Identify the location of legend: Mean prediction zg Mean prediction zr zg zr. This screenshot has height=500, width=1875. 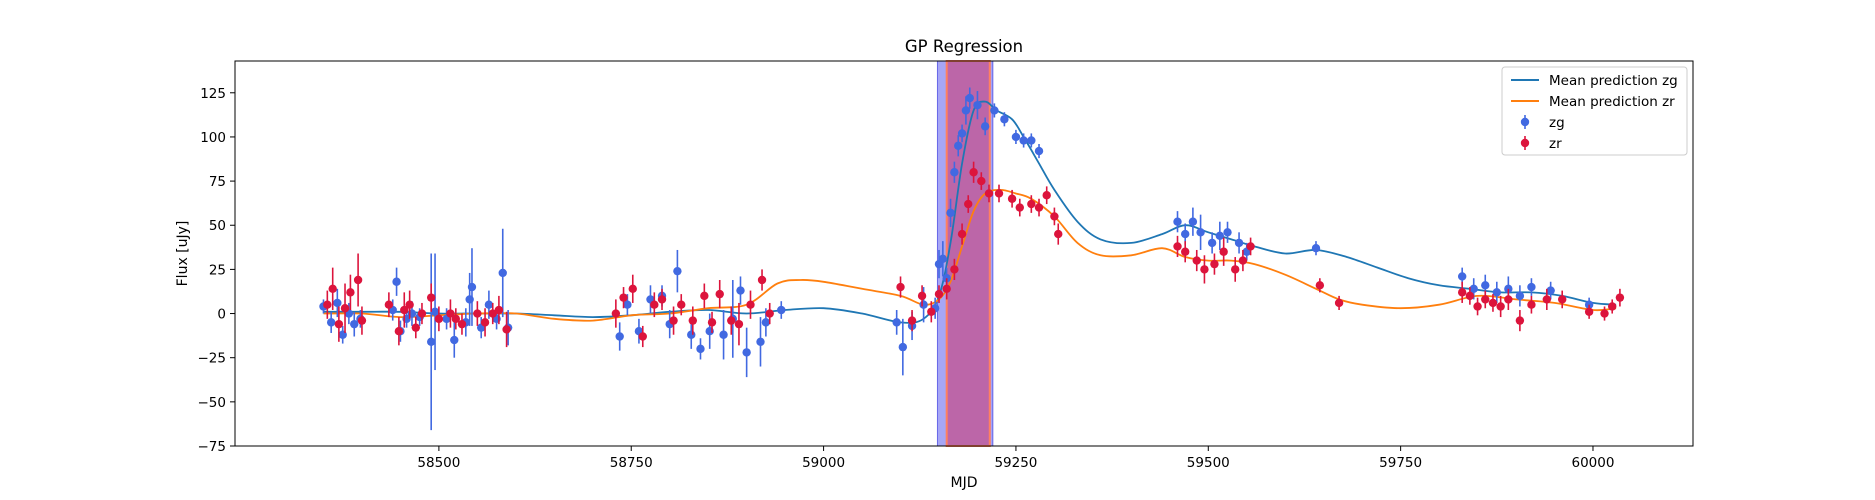
(1594, 111).